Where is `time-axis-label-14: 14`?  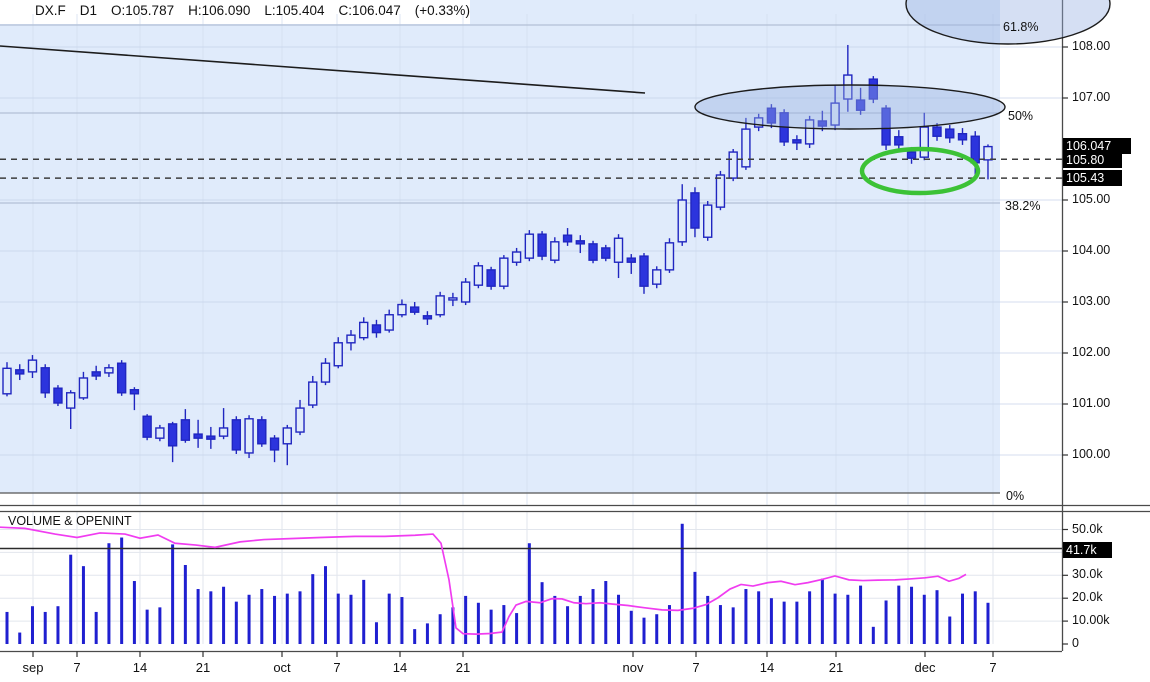
time-axis-label-14: 14 is located at coordinates (400, 667).